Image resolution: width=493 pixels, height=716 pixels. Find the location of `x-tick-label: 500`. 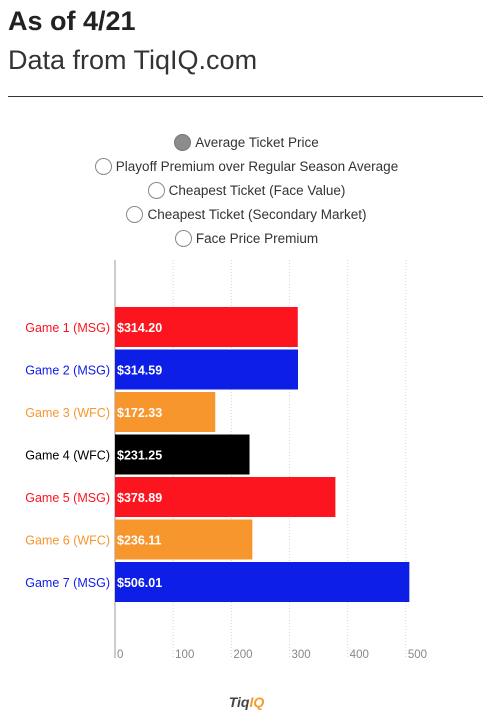

x-tick-label: 500 is located at coordinates (417, 655).